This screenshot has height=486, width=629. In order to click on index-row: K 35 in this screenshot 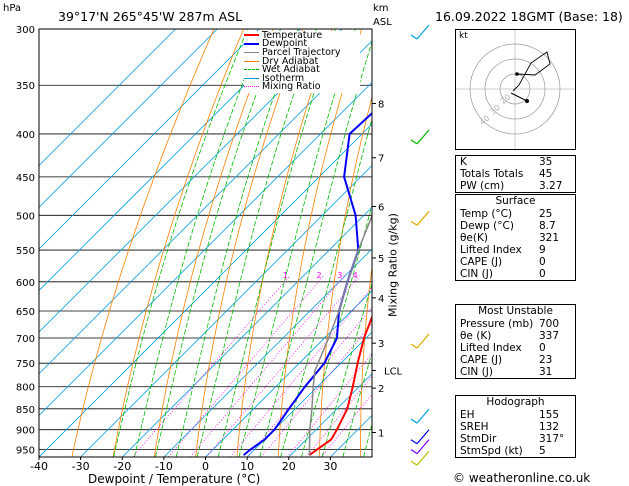, I will do `click(515, 162)`.